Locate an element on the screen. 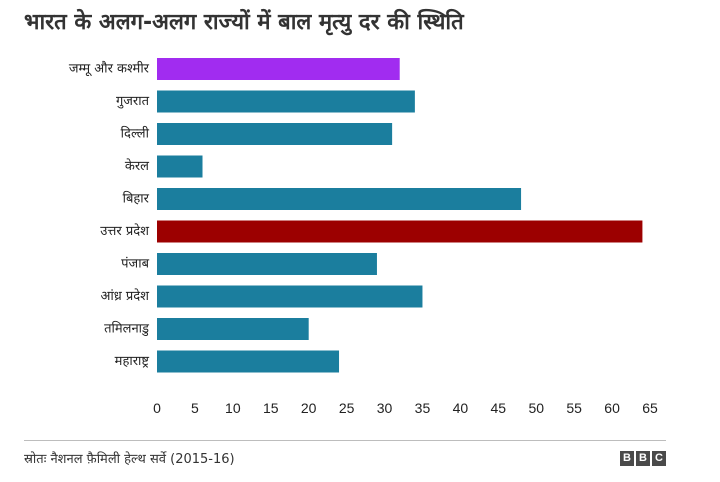 The height and width of the screenshot is (482, 720). x-tick-label: 50 is located at coordinates (536, 408).